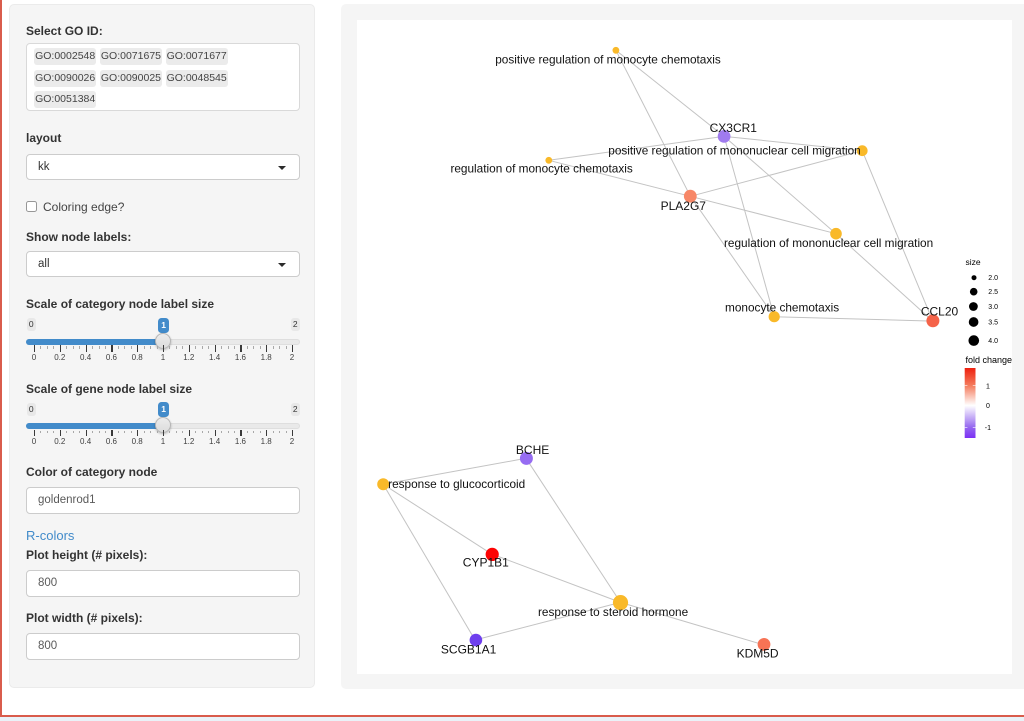 The height and width of the screenshot is (721, 1024). I want to click on svg-text: size, so click(972, 261).